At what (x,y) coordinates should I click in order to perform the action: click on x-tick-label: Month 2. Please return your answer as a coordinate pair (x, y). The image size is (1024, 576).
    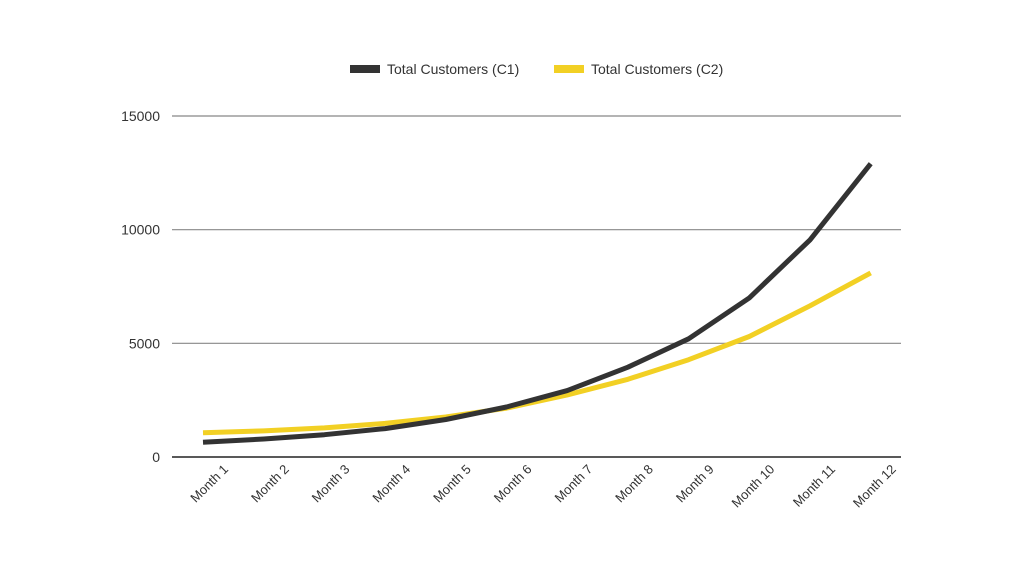
    Looking at the image, I should click on (270, 484).